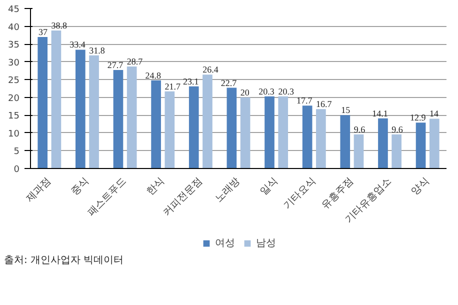  Describe the element at coordinates (418, 117) in the screenshot. I see `data-label: 12.9` at that location.